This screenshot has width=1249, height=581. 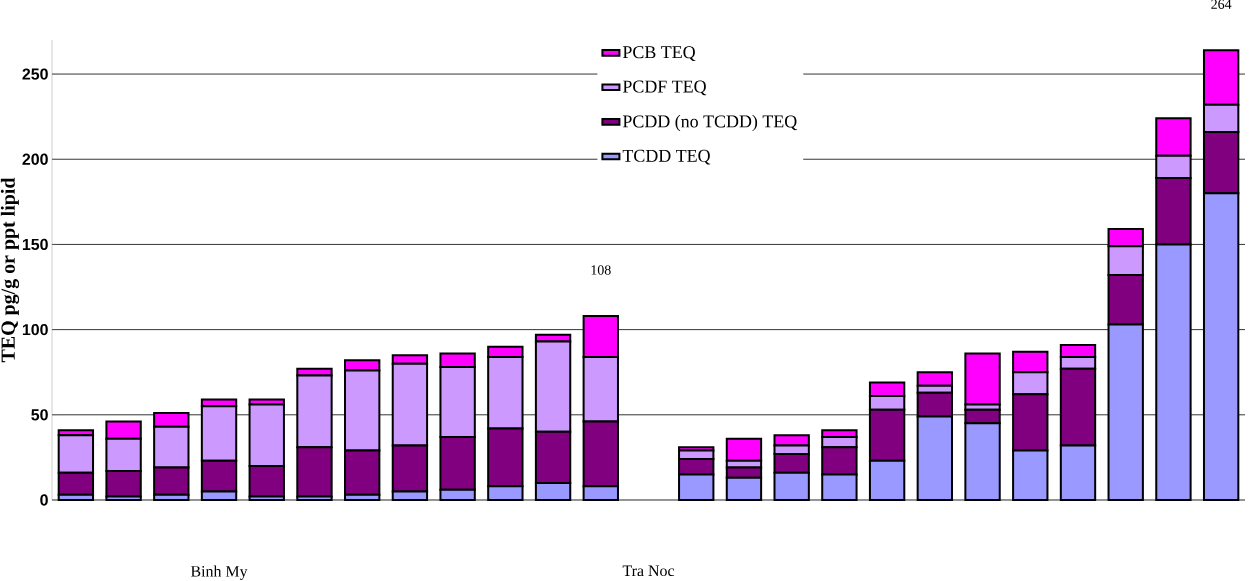 What do you see at coordinates (39, 415) in the screenshot?
I see `y-tick-label: 50` at bounding box center [39, 415].